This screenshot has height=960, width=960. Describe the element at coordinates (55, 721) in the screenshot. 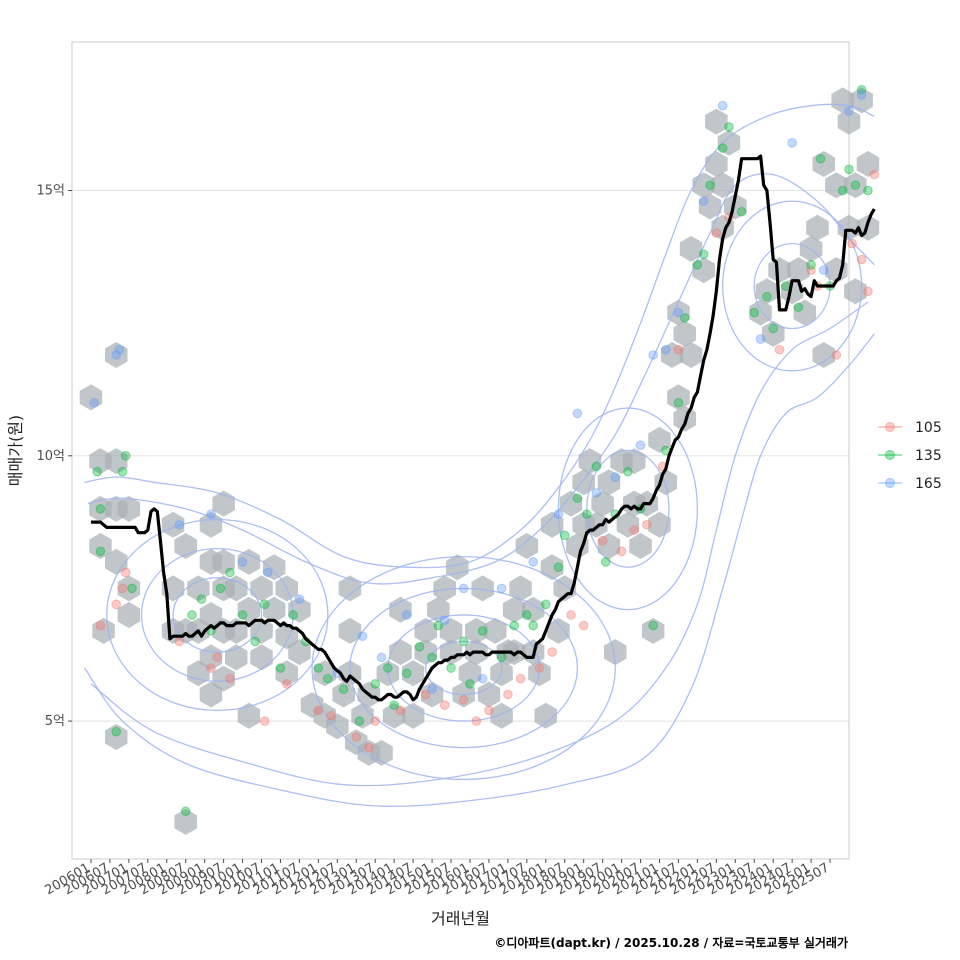

I see `y-tick-label: 5억` at that location.